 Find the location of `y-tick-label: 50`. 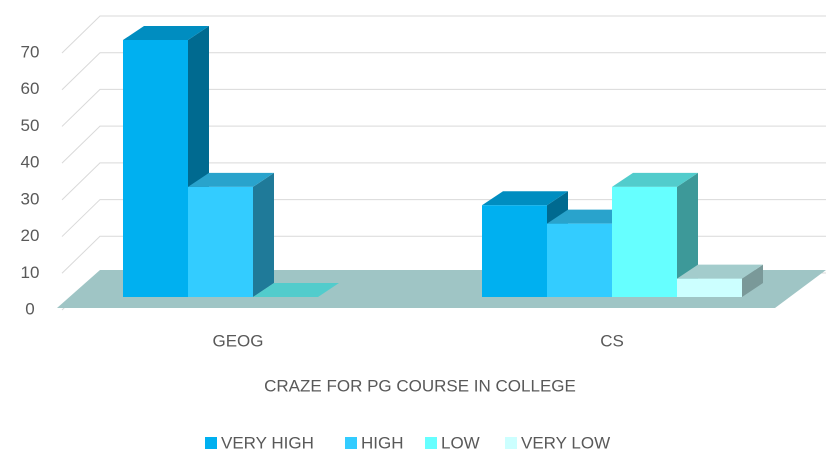

y-tick-label: 50 is located at coordinates (30, 125).